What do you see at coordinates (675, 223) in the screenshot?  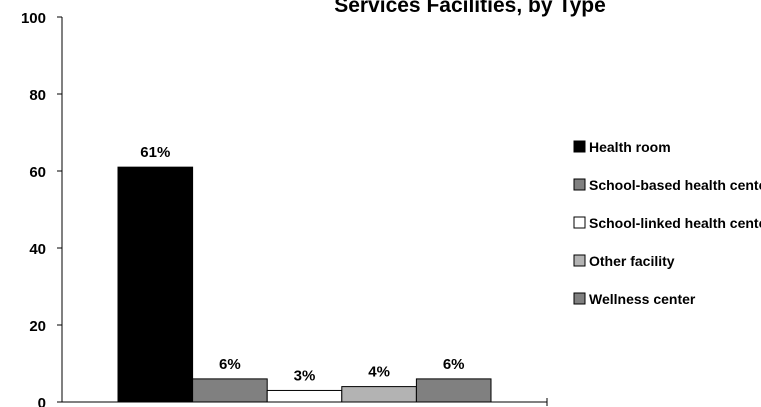 I see `legend-label: School-linked health center` at bounding box center [675, 223].